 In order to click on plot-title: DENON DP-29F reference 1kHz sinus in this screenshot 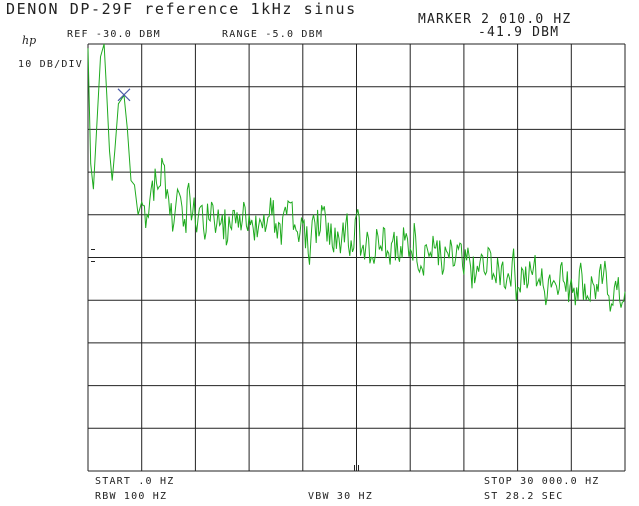, I will do `click(181, 9)`.